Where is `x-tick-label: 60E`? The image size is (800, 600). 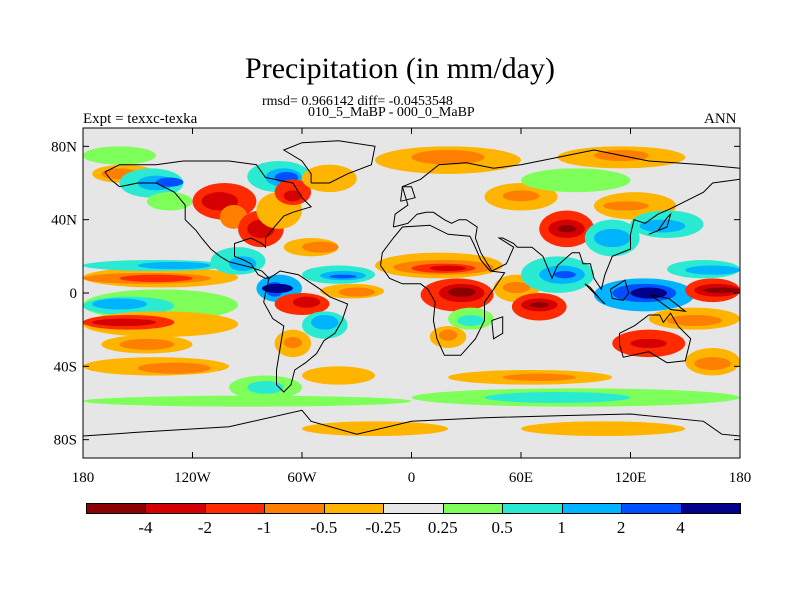
x-tick-label: 60E is located at coordinates (521, 478).